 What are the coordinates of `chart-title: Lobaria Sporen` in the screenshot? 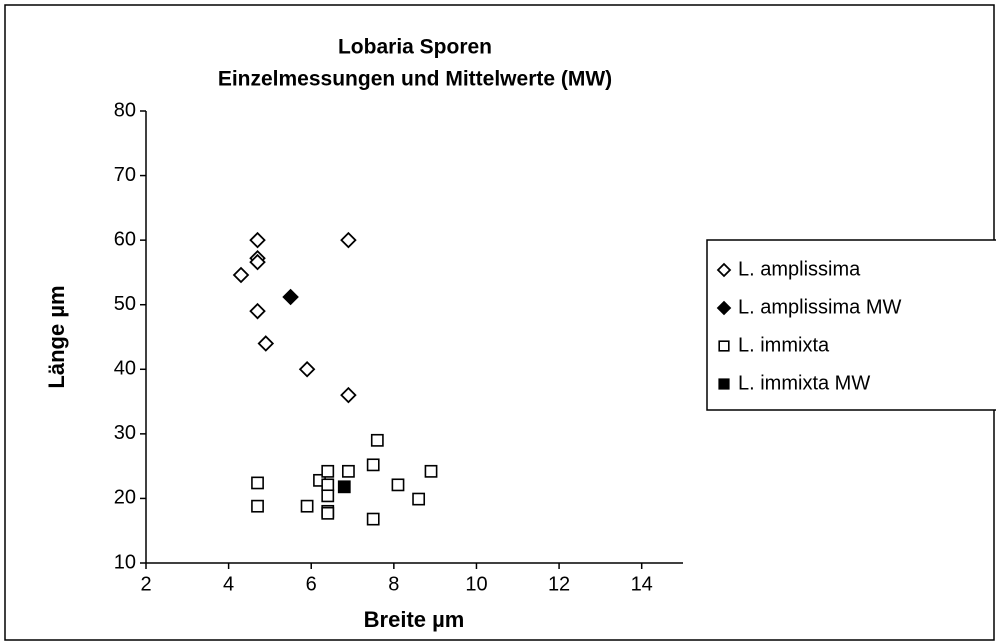 It's located at (415, 47).